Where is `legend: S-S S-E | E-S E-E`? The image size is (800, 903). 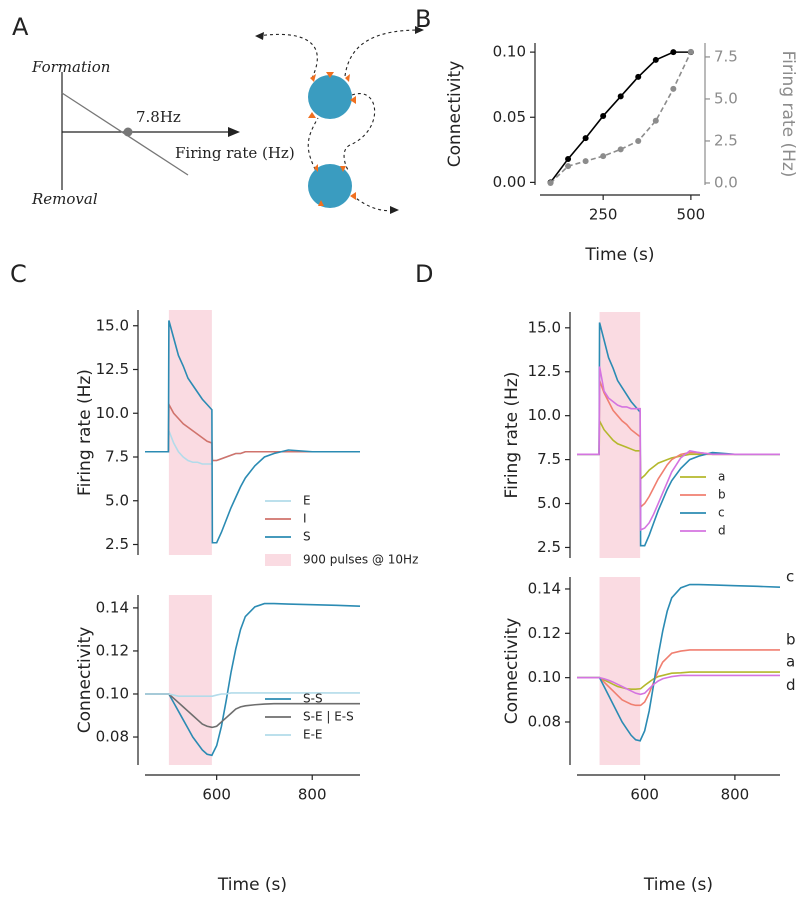
legend: S-S S-E | E-S E-E is located at coordinates (309, 717).